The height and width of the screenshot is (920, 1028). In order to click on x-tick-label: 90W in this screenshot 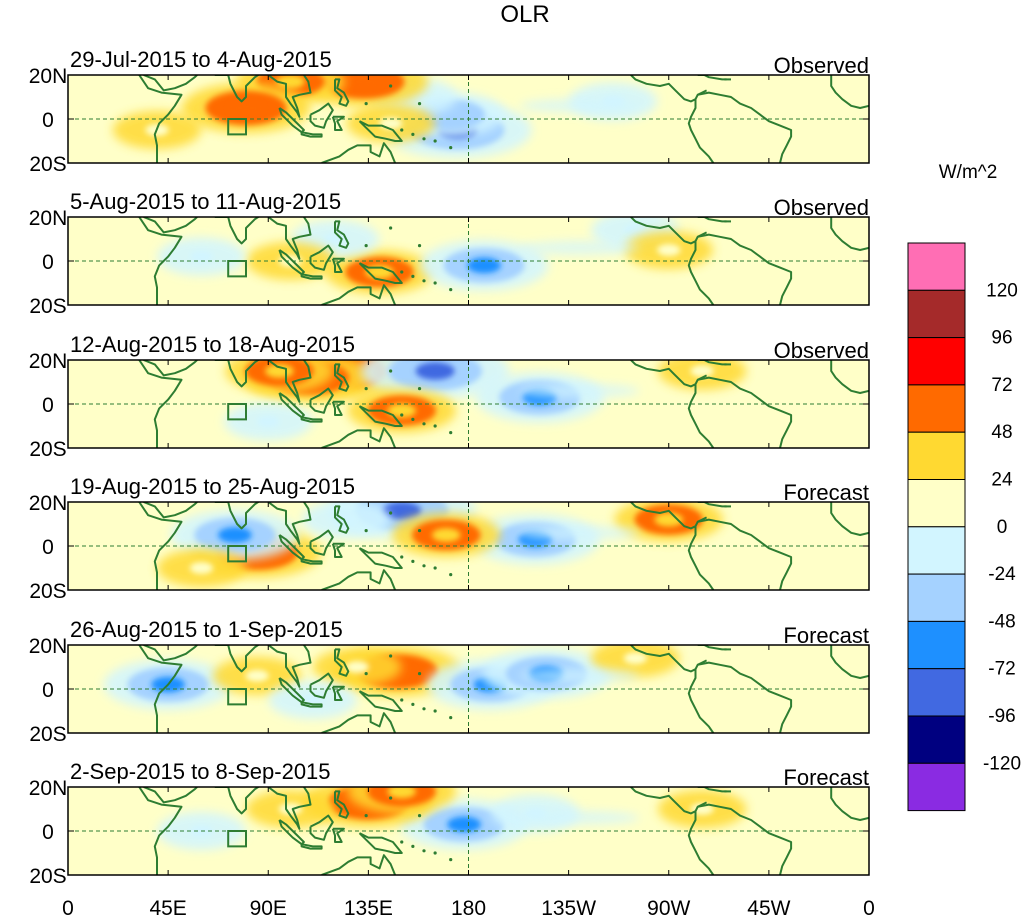, I will do `click(668, 908)`.